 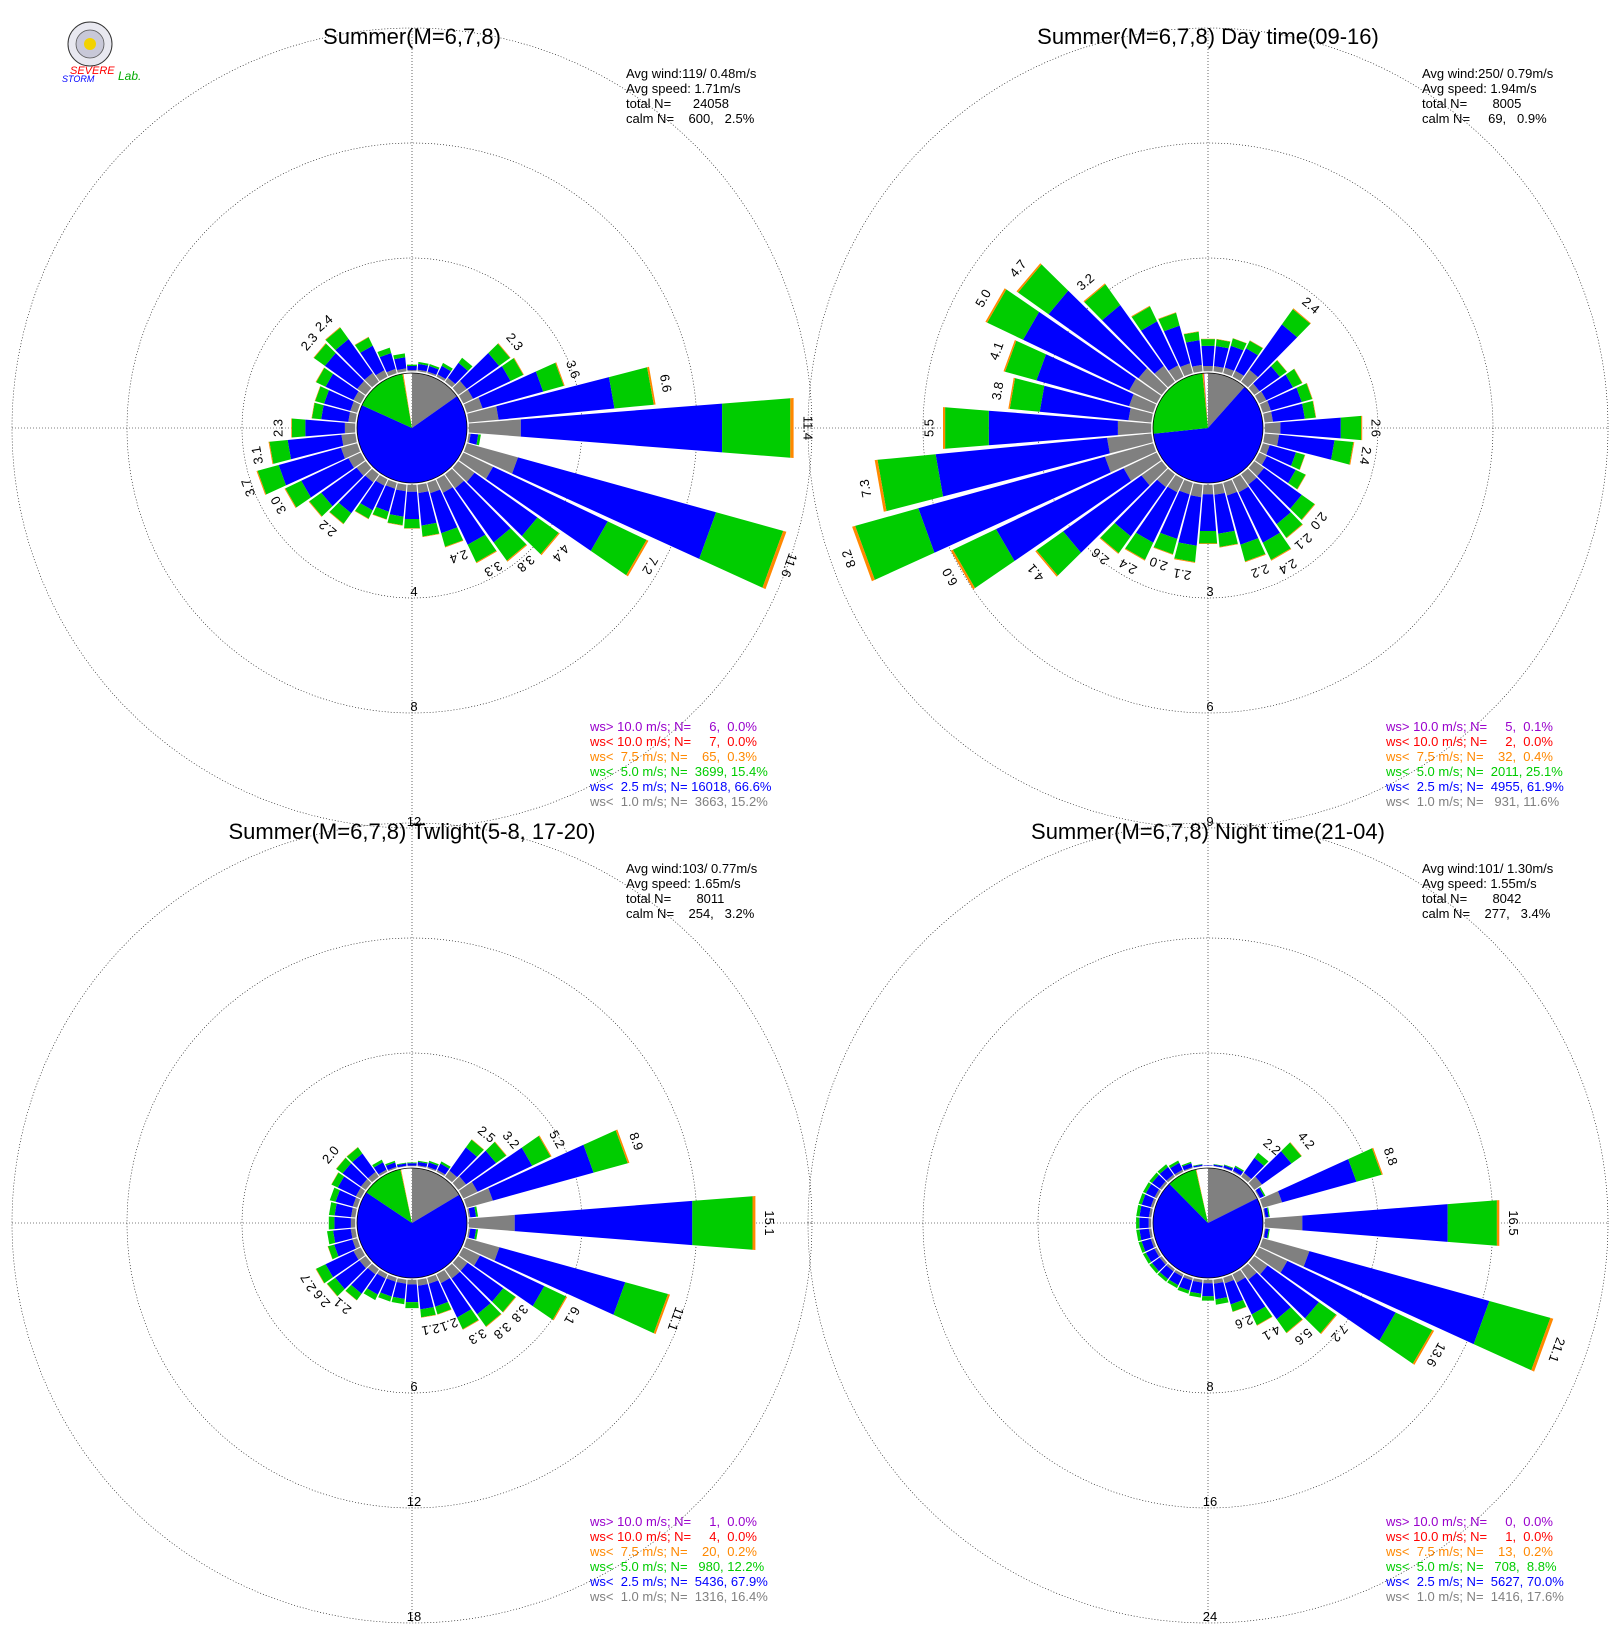 I want to click on legend-entry: ws< 7.5 m/s; N= 32, 0.4%, so click(x=1469, y=756).